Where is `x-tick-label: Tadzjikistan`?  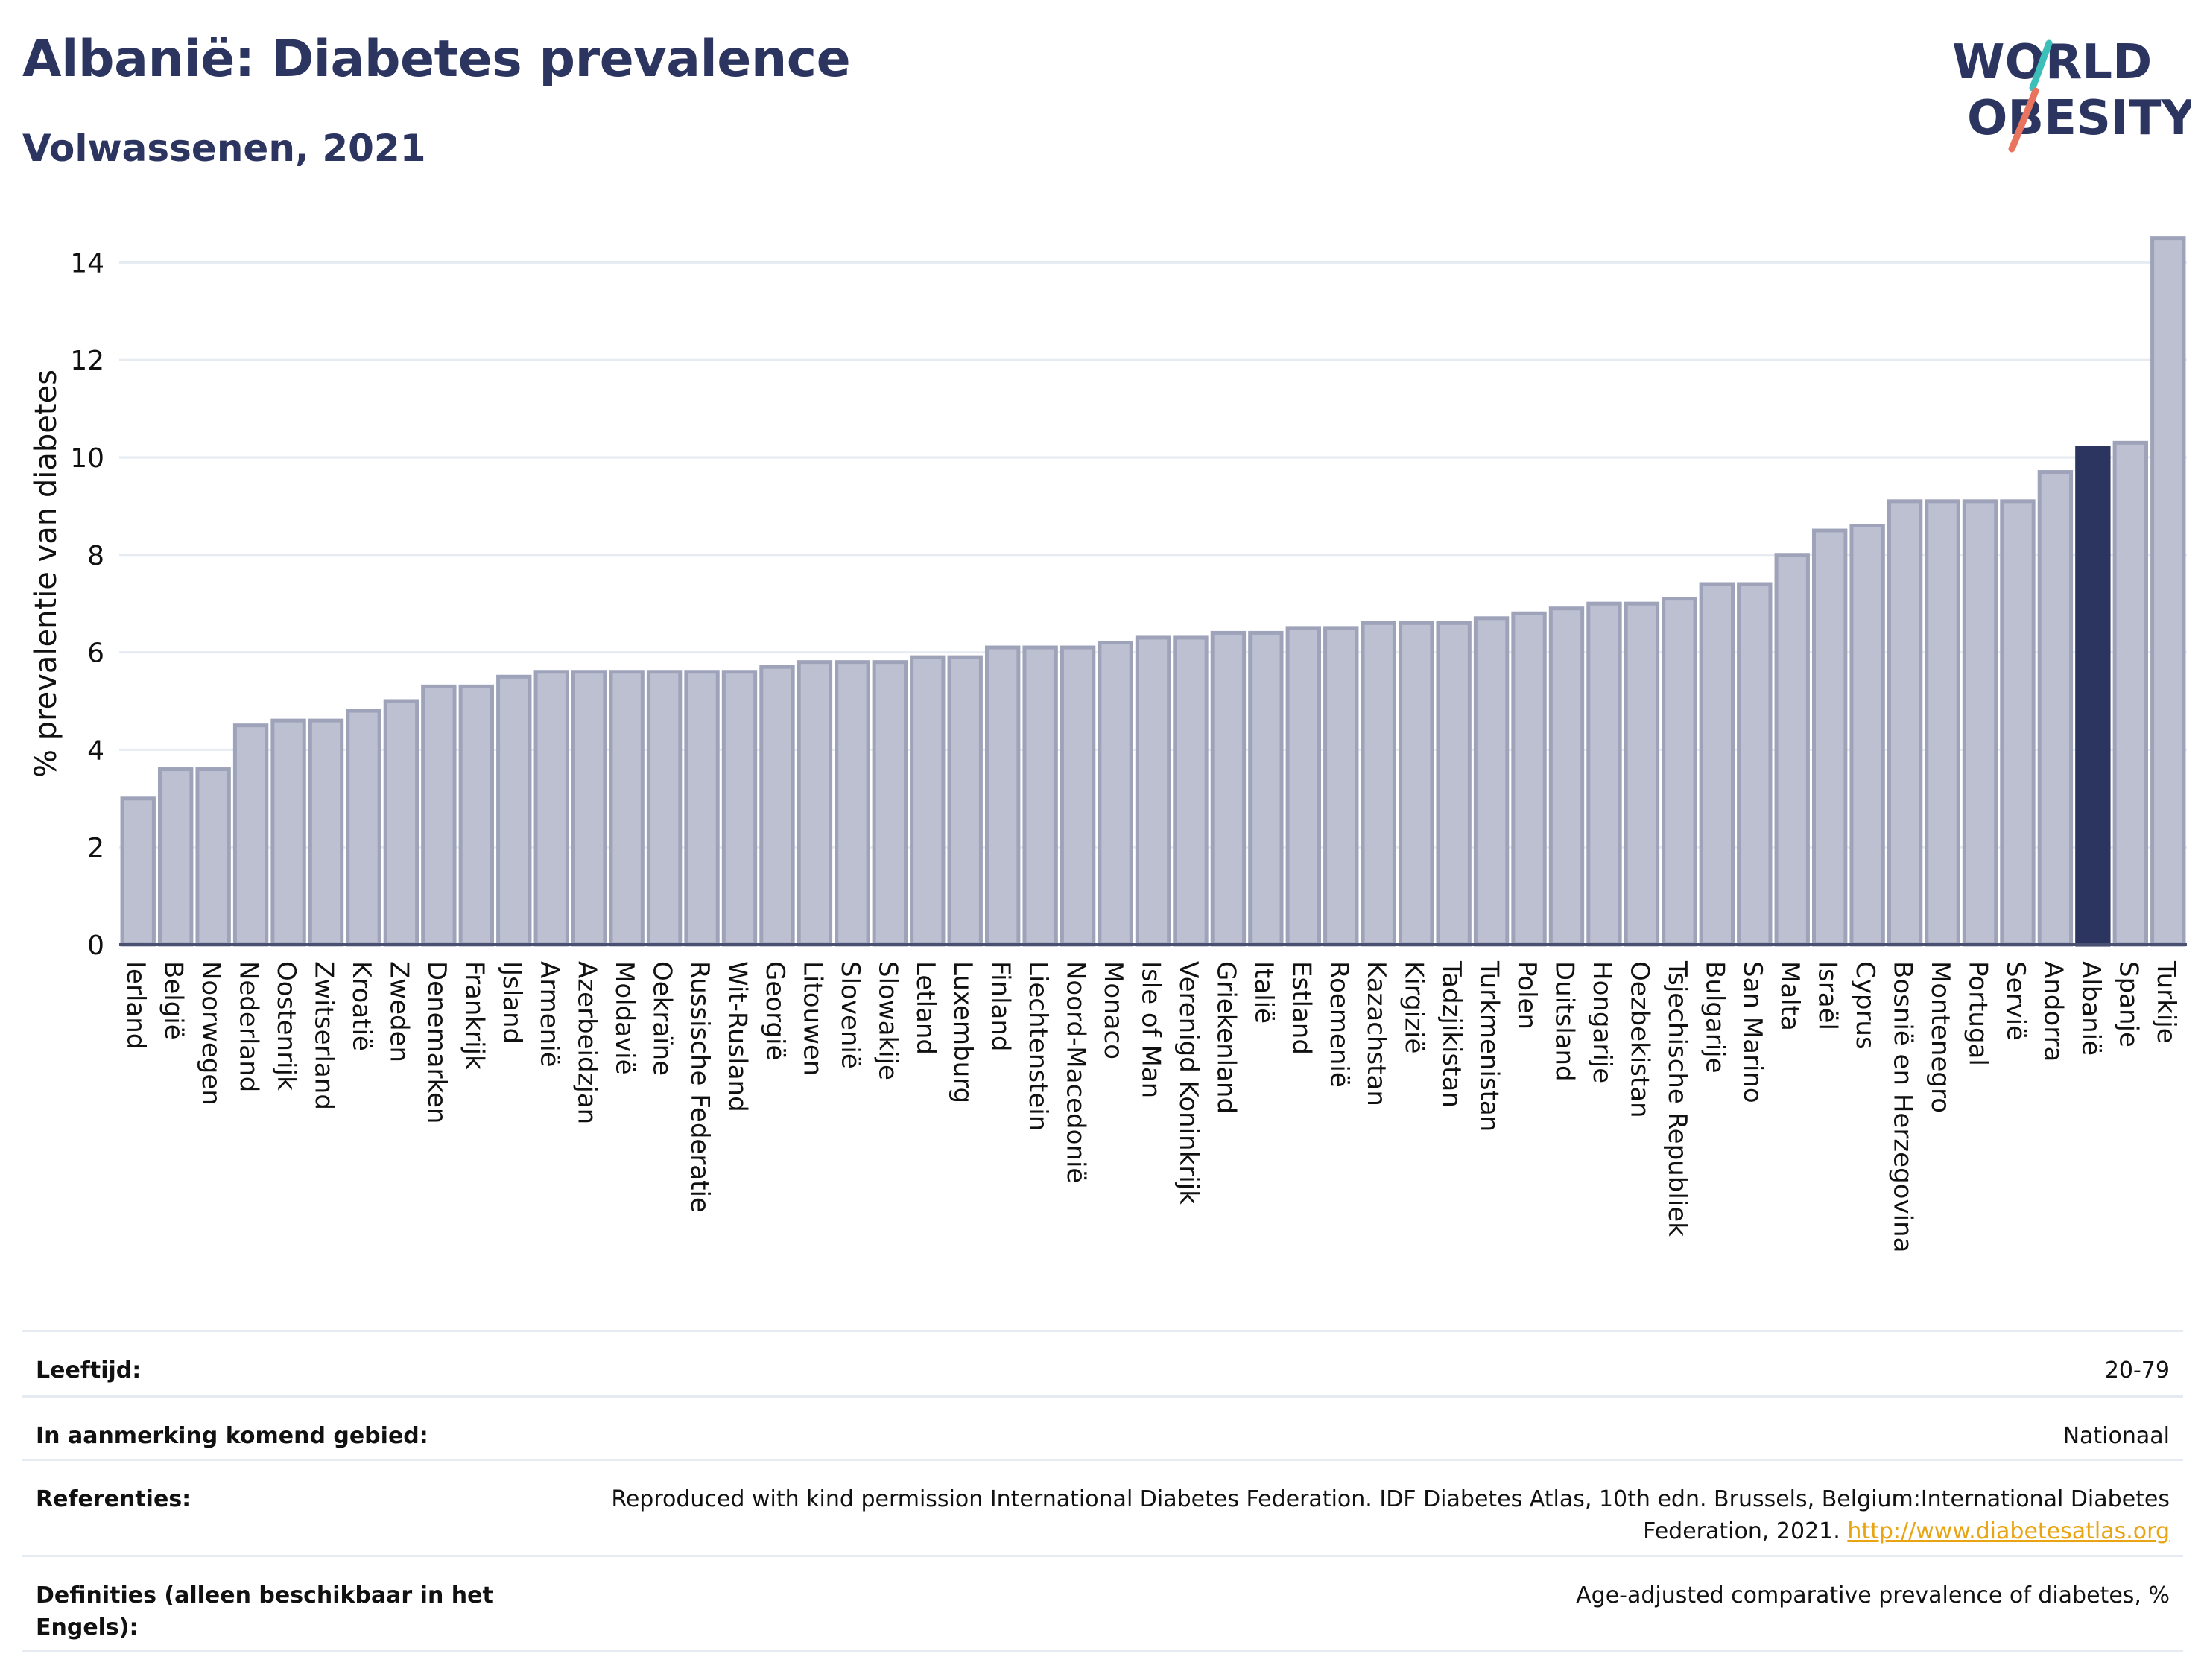 x-tick-label: Tadzjikistan is located at coordinates (1451, 1034).